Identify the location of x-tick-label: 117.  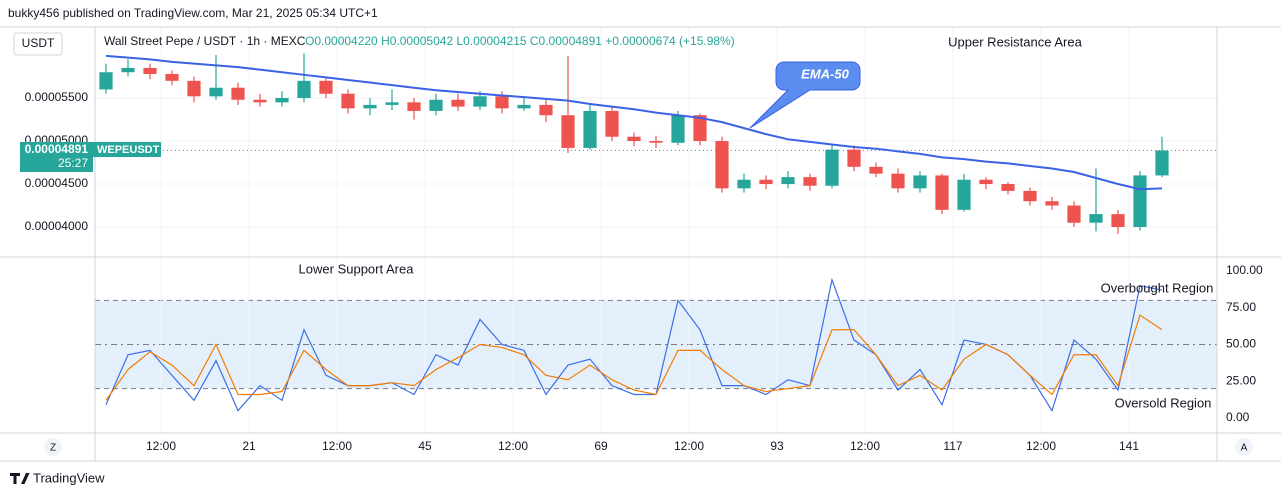
(952, 446).